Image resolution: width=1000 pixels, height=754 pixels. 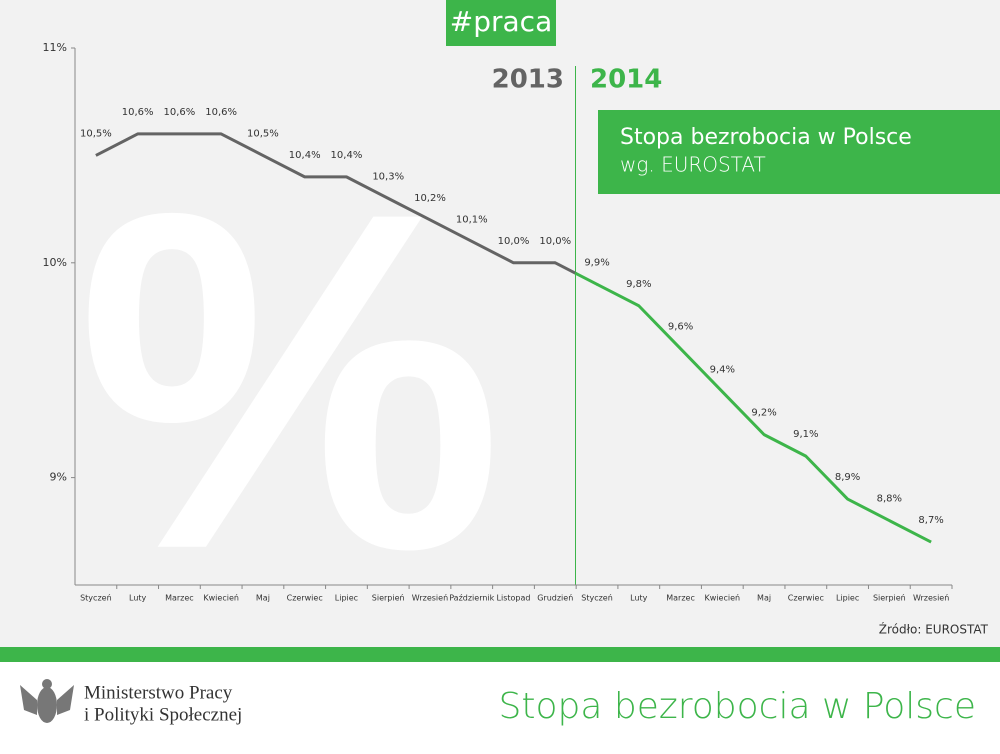 I want to click on value-label: 8,7%, so click(x=930, y=520).